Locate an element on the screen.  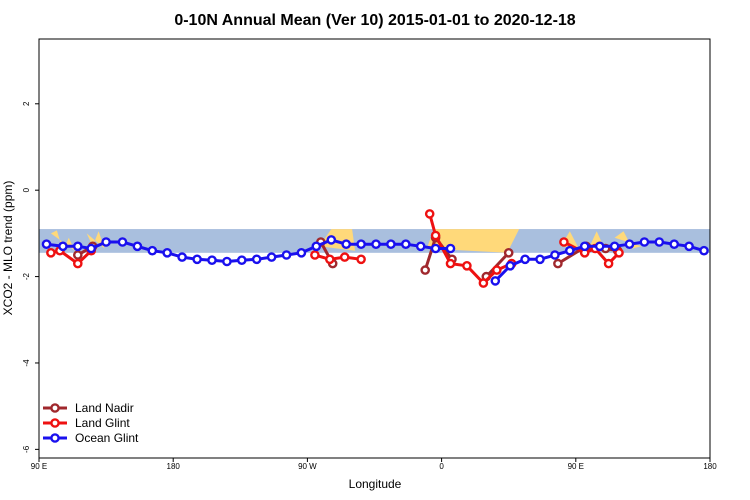
legend-marker-land-nadir is located at coordinates (55, 408).